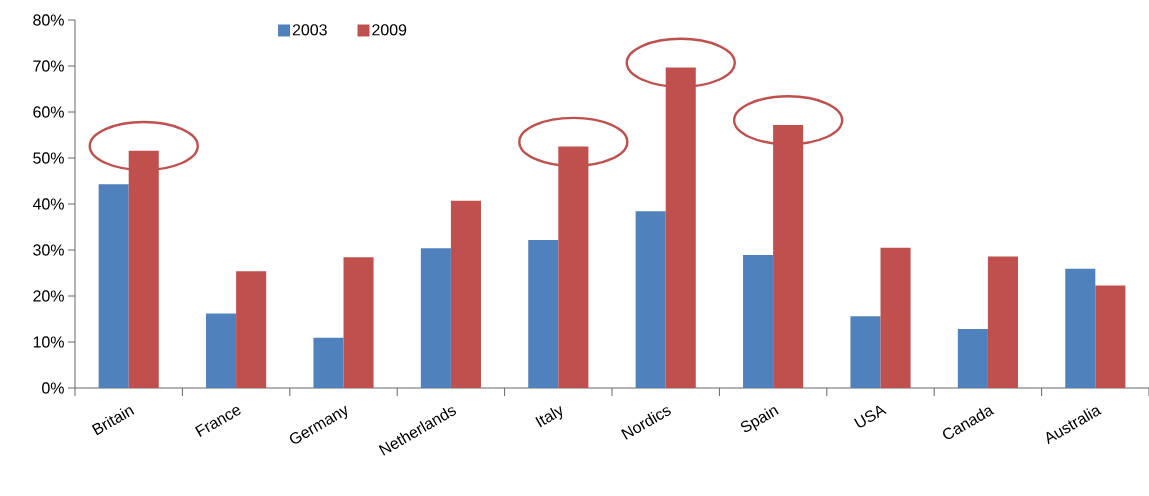 The height and width of the screenshot is (496, 1149). What do you see at coordinates (48, 296) in the screenshot?
I see `y-tick-label: 20%` at bounding box center [48, 296].